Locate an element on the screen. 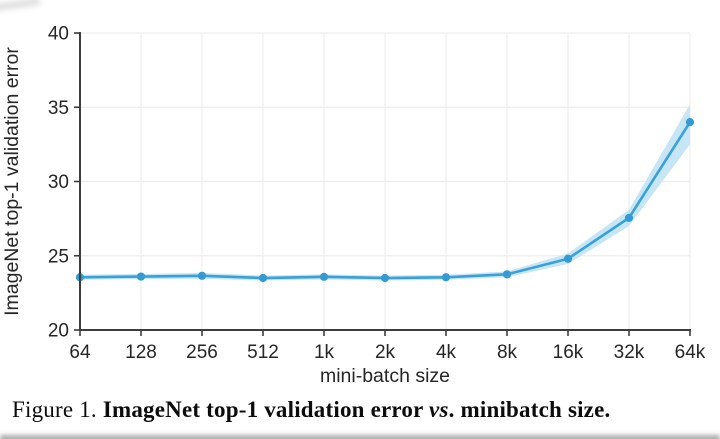 Image resolution: width=720 pixels, height=439 pixels. x-tick-label: 32k is located at coordinates (629, 352).